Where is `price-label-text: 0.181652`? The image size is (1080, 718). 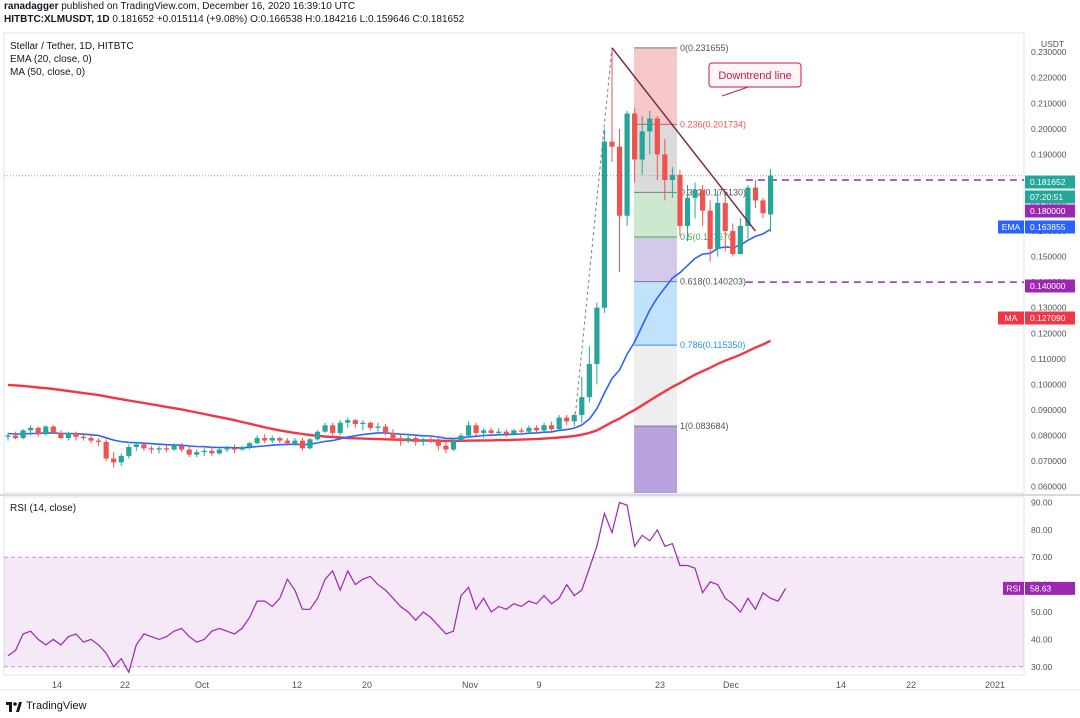 price-label-text: 0.181652 is located at coordinates (1048, 182).